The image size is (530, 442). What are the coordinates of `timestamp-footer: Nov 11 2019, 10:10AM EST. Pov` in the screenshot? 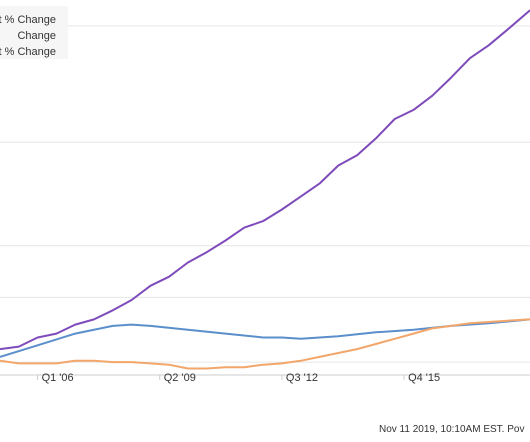 It's located at (452, 429).